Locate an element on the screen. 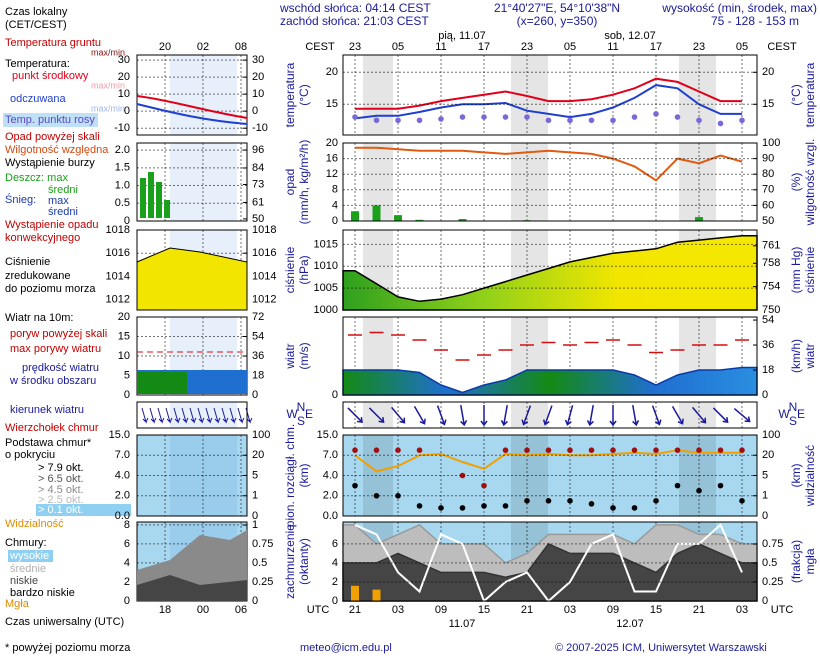 The image size is (820, 660). legend-label: niskie is located at coordinates (24, 581).